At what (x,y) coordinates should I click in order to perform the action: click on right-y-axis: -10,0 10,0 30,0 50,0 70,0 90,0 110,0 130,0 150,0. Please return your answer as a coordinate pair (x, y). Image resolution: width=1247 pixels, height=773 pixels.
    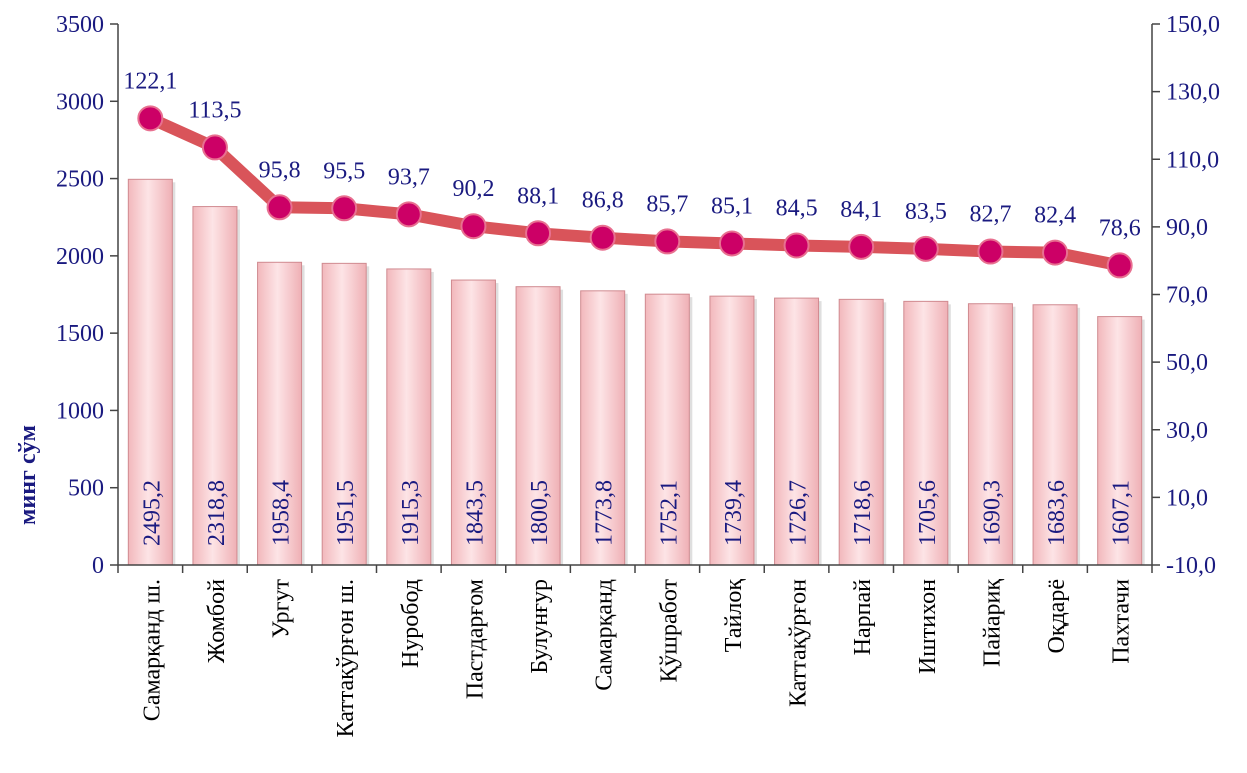
    Looking at the image, I should click on (1185, 295).